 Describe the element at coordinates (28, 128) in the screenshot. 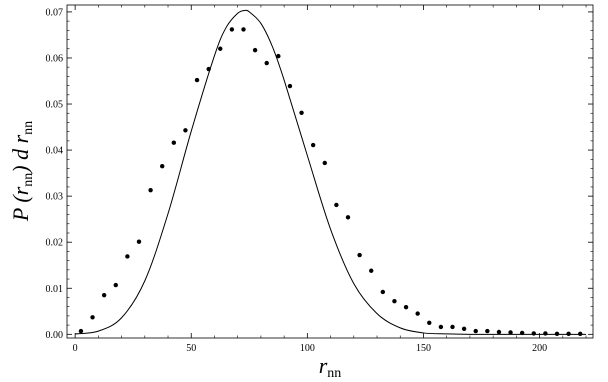

I see `y-axis-label-sub2: nn` at that location.